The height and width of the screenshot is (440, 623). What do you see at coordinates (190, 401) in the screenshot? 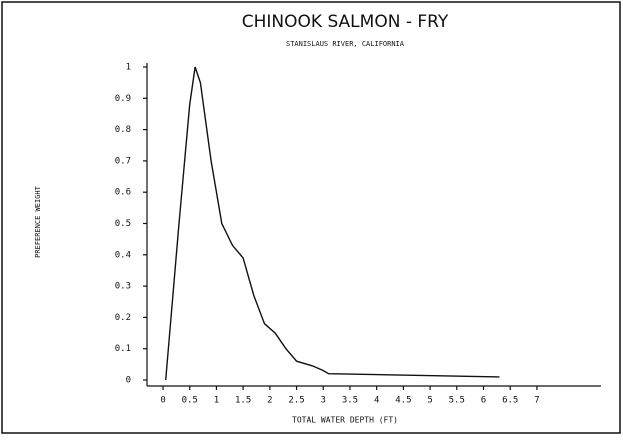
I see `x-tick-label: 0.5` at bounding box center [190, 401].